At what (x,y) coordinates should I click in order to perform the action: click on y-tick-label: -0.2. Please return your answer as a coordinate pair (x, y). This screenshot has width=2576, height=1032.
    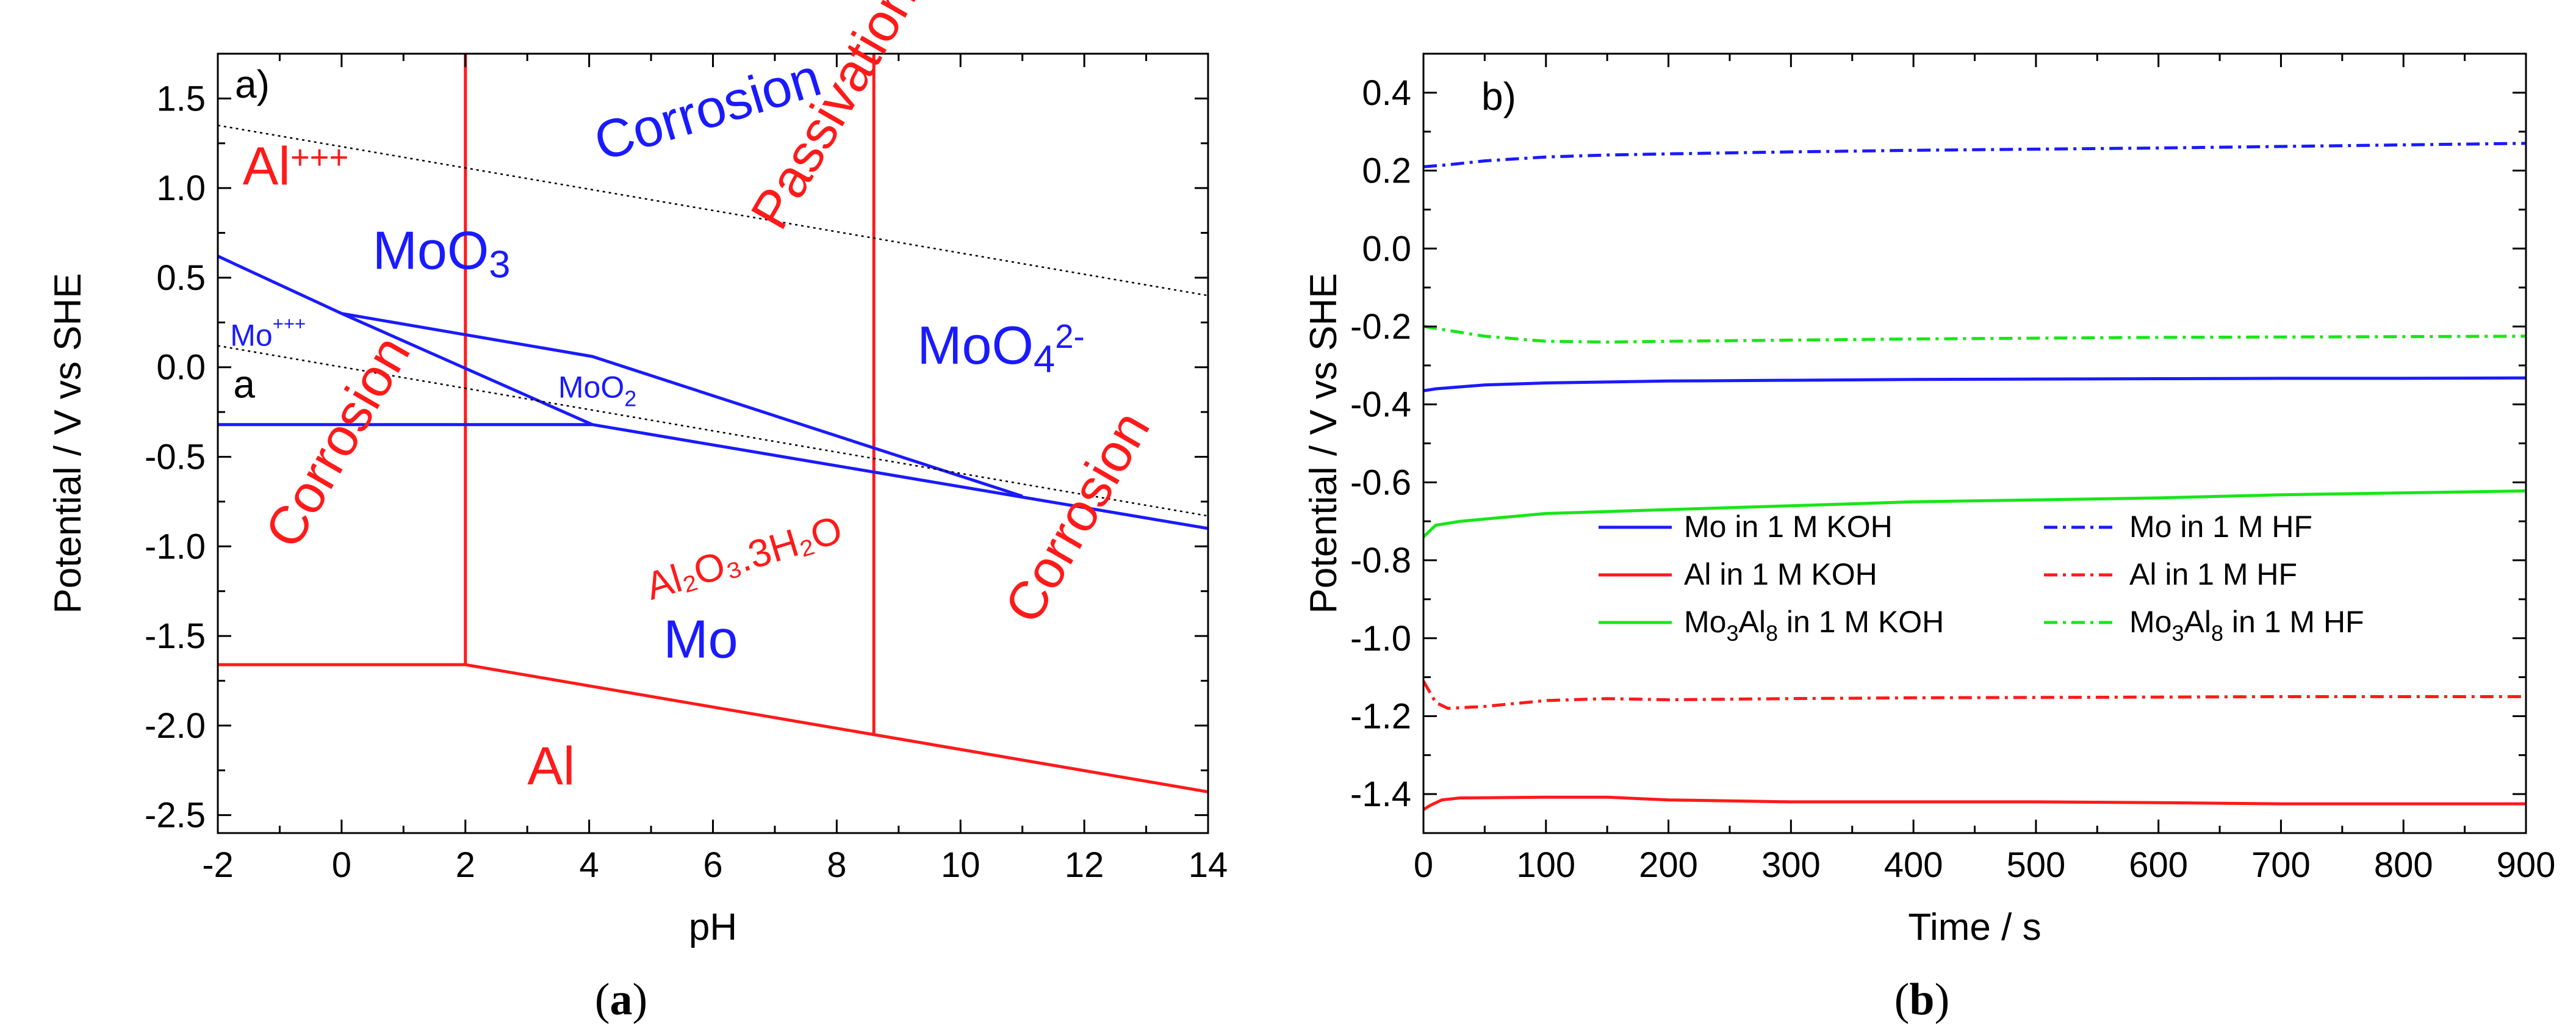
    Looking at the image, I should click on (1380, 327).